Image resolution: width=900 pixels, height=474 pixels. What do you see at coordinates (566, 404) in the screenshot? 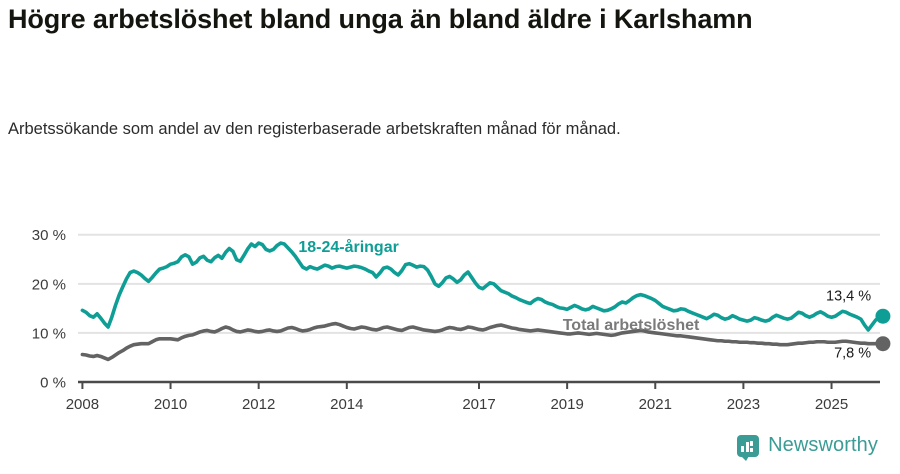
I see `x-axis-tick-label: 2019` at bounding box center [566, 404].